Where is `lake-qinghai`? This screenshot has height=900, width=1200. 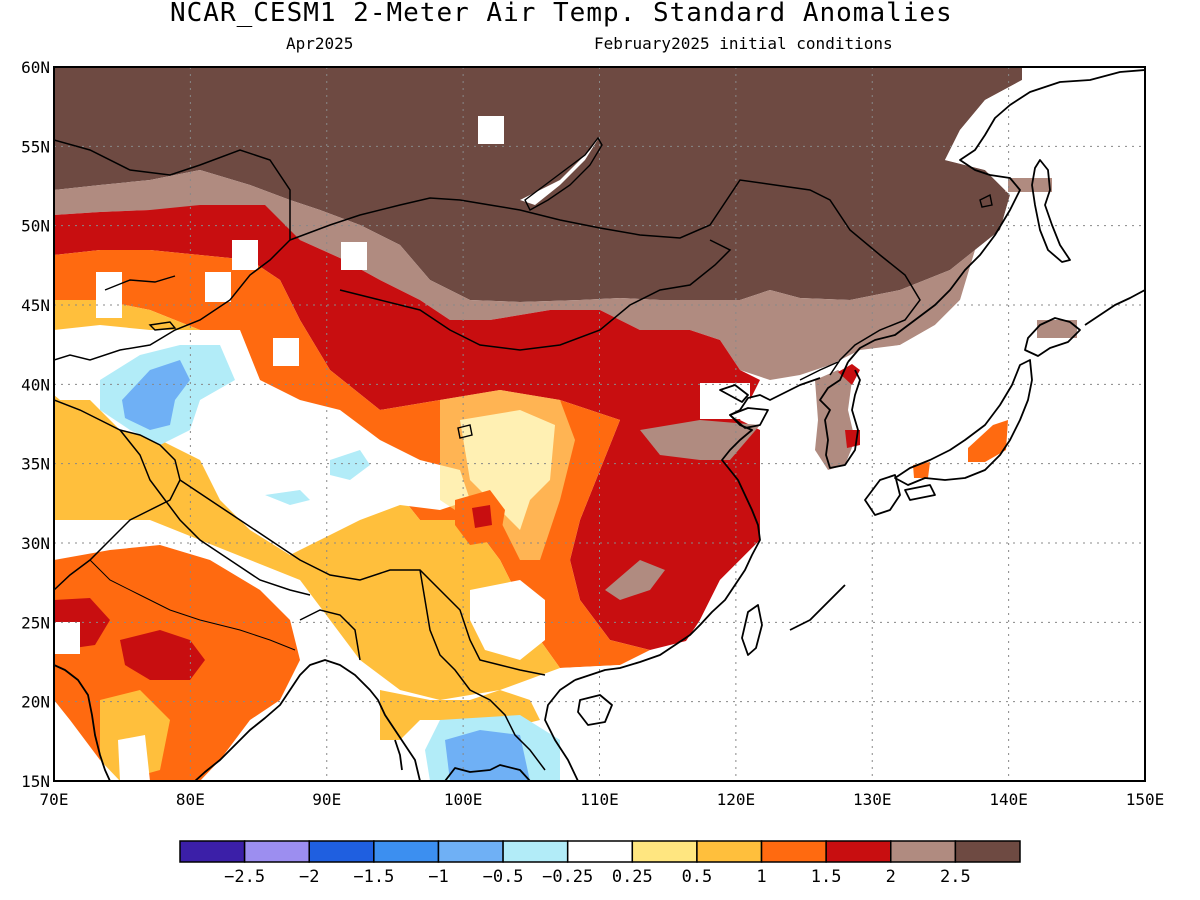 lake-qinghai is located at coordinates (465, 431).